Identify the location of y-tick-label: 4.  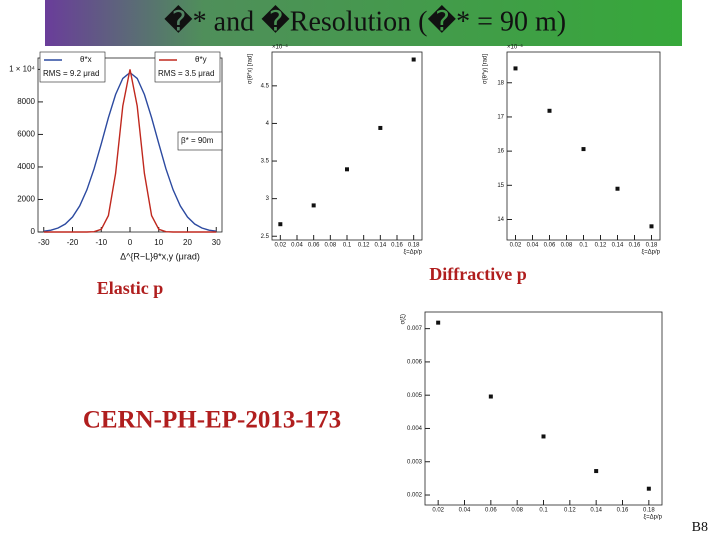
(268, 124).